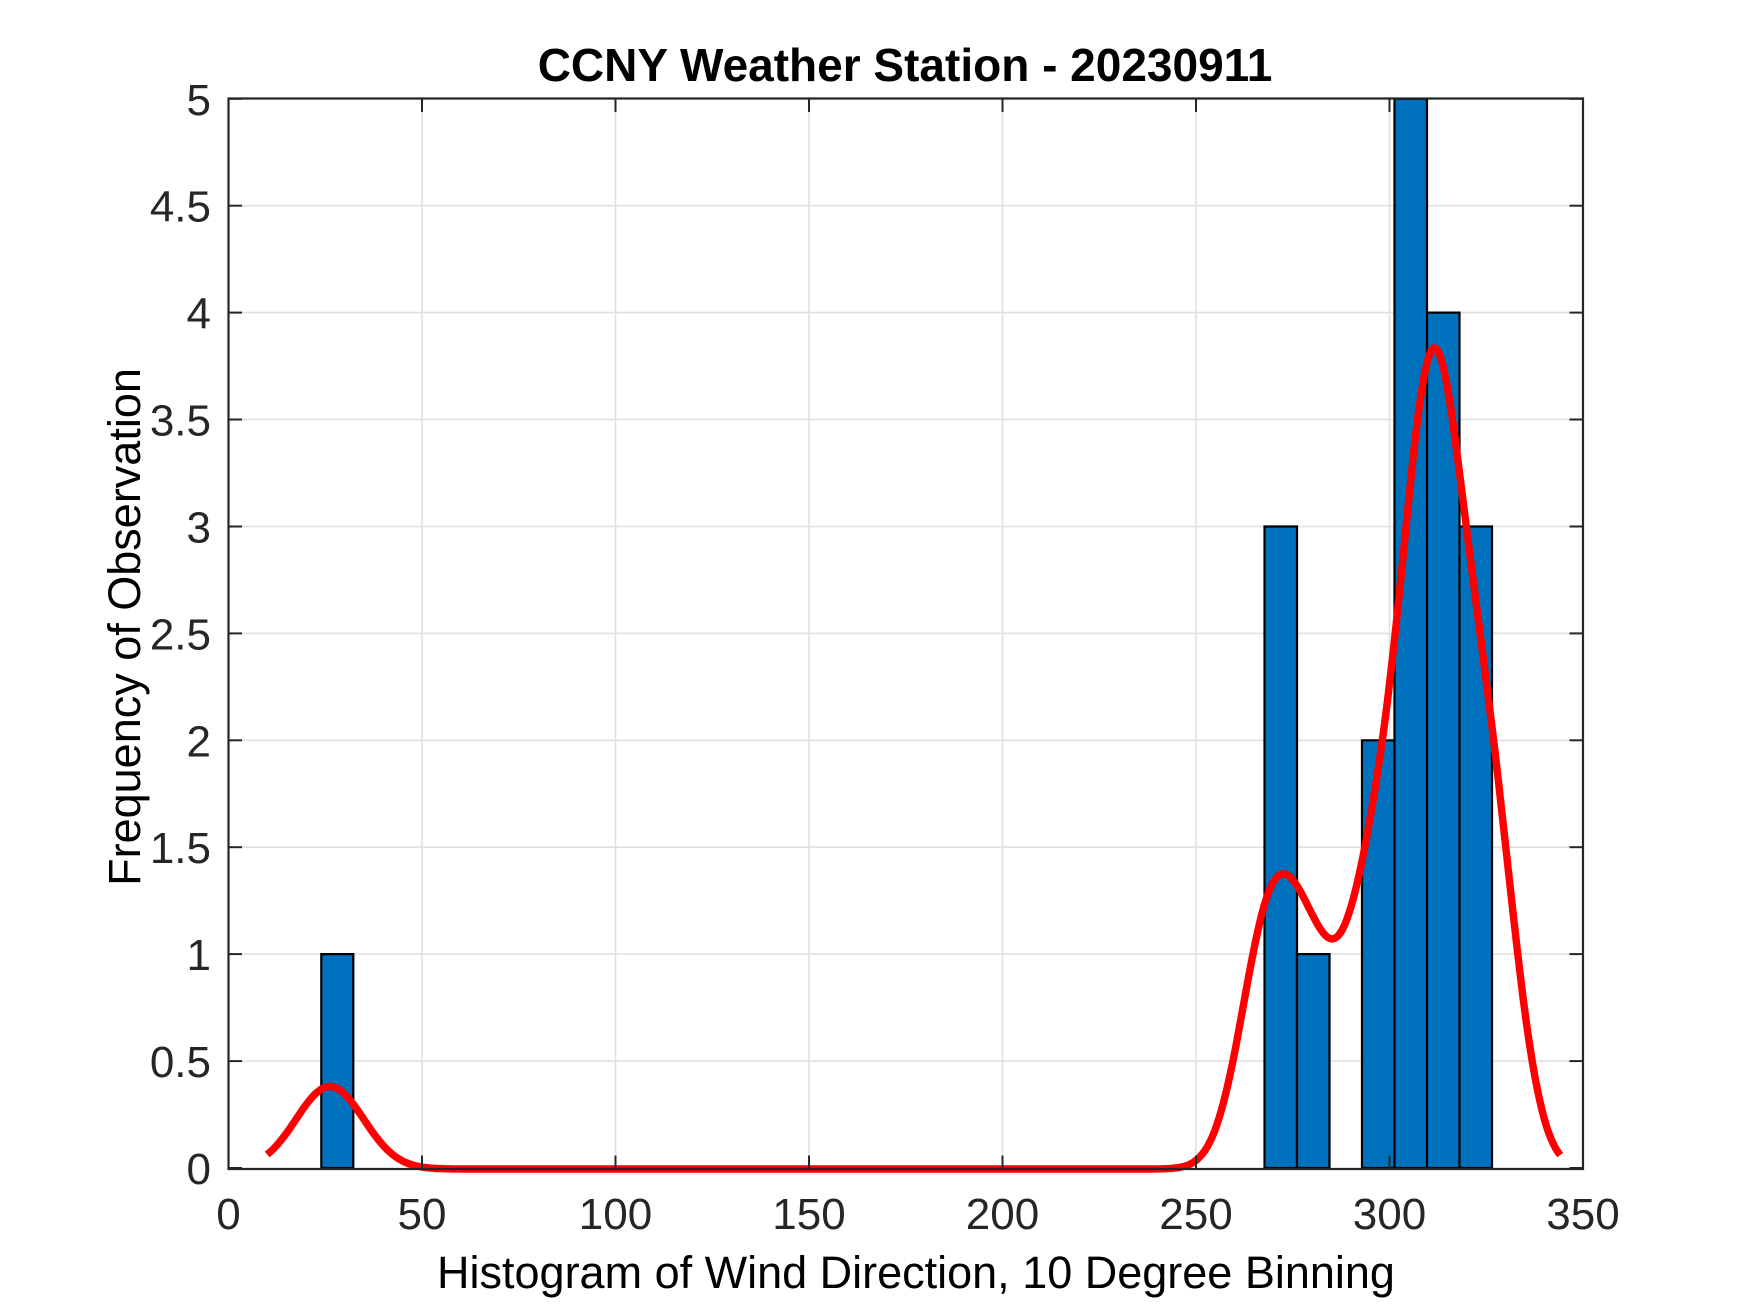  Describe the element at coordinates (199, 100) in the screenshot. I see `svg-text: 5` at that location.